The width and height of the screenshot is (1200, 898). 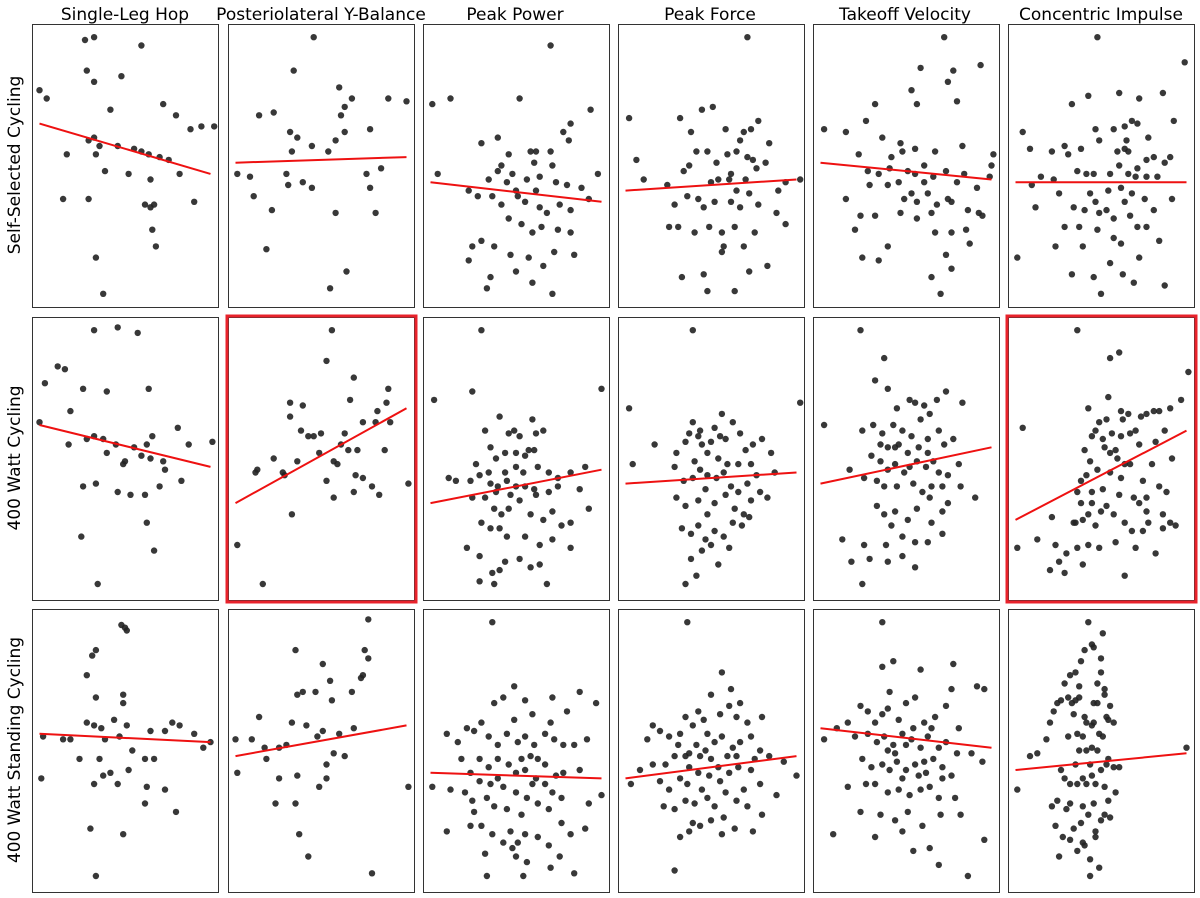 What do you see at coordinates (1101, 459) in the screenshot?
I see `highlight-frame` at bounding box center [1101, 459].